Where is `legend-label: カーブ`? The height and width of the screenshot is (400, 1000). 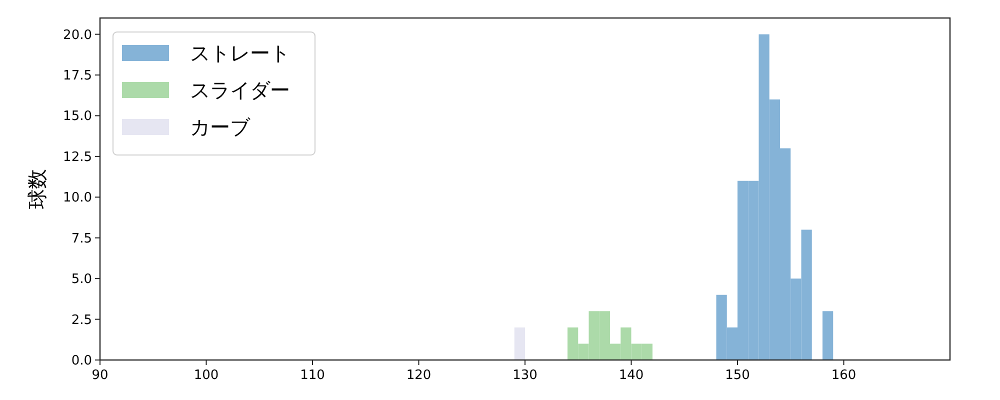
legend-label: カーブ is located at coordinates (220, 127).